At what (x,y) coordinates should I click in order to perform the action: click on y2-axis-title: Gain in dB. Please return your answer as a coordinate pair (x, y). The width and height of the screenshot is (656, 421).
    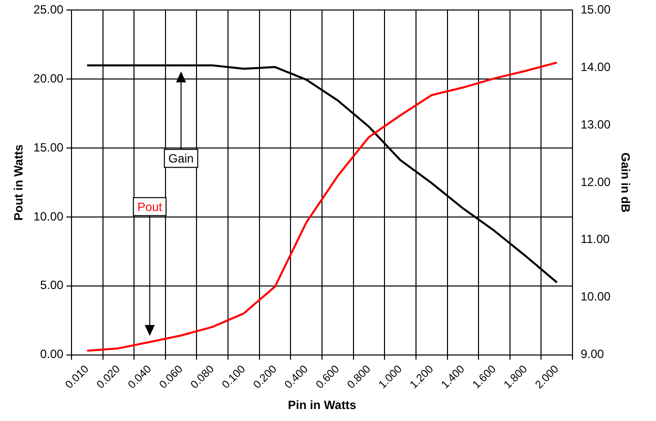
    Looking at the image, I should click on (625, 182).